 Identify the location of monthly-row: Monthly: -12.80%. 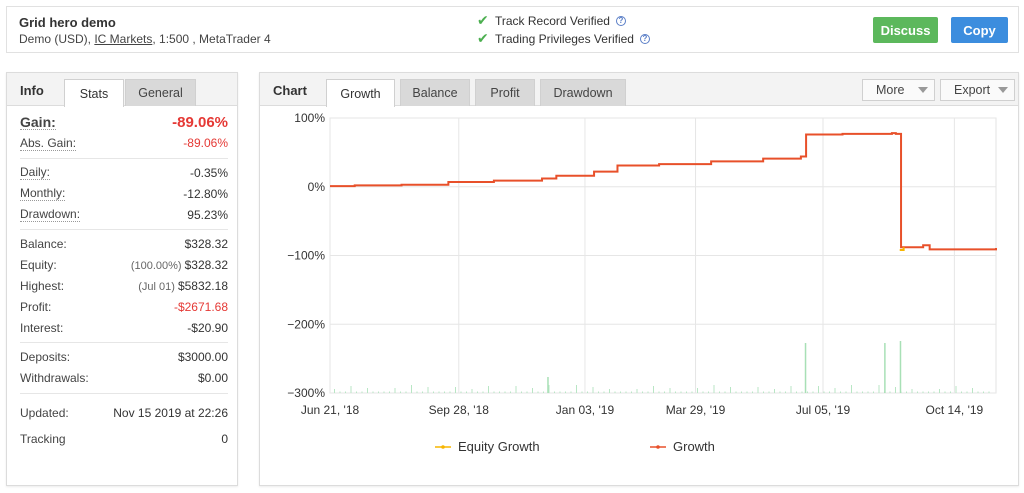
(124, 193).